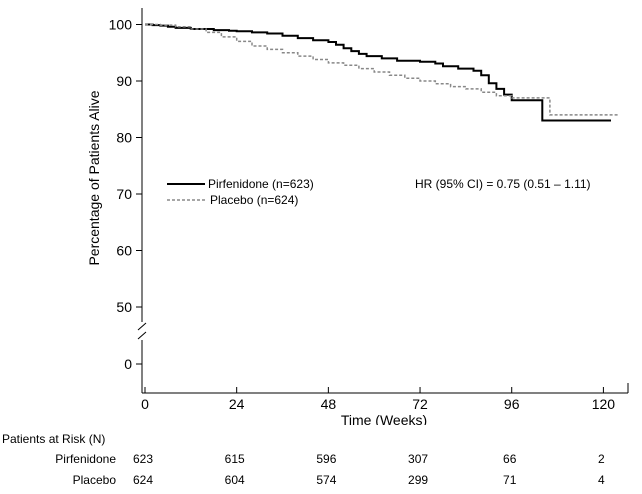 The width and height of the screenshot is (642, 494). What do you see at coordinates (420, 404) in the screenshot?
I see `x-tick-label: 72` at bounding box center [420, 404].